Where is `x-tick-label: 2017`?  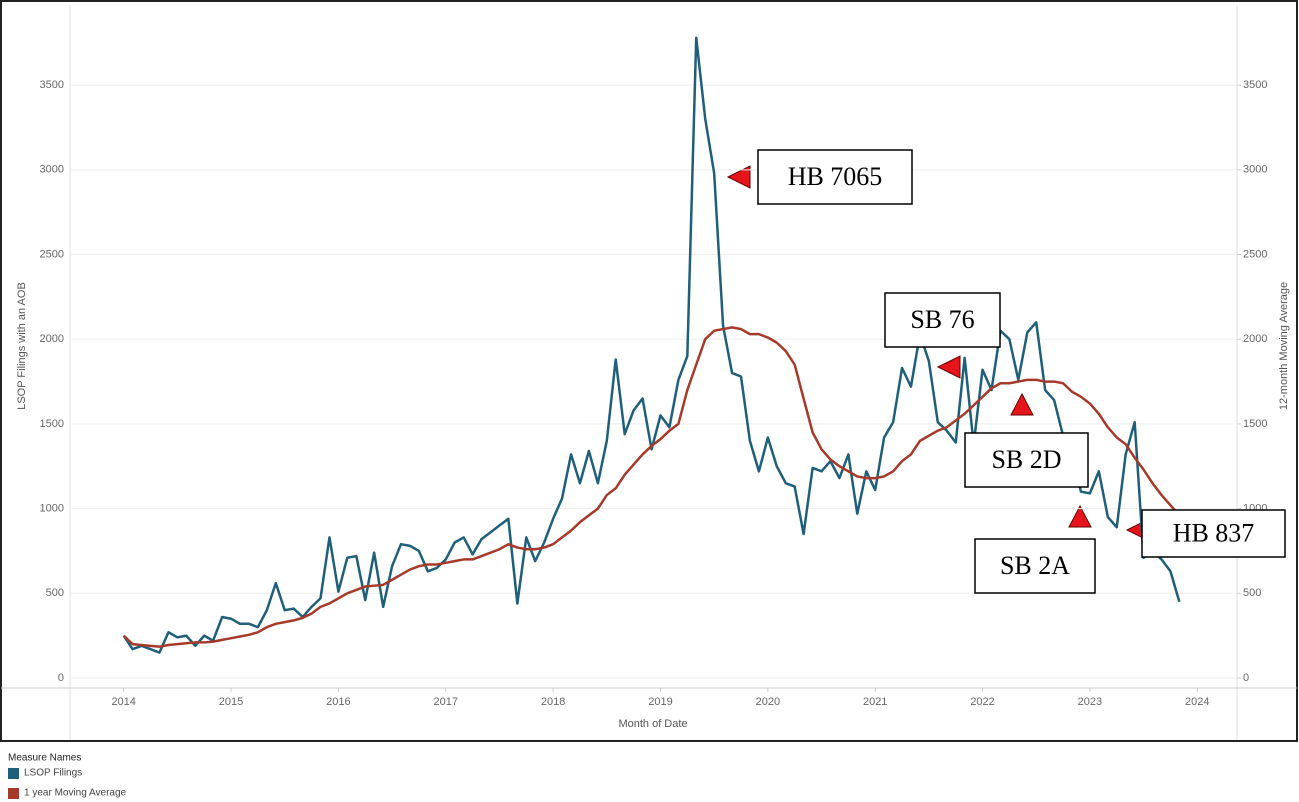
x-tick-label: 2017 is located at coordinates (446, 702).